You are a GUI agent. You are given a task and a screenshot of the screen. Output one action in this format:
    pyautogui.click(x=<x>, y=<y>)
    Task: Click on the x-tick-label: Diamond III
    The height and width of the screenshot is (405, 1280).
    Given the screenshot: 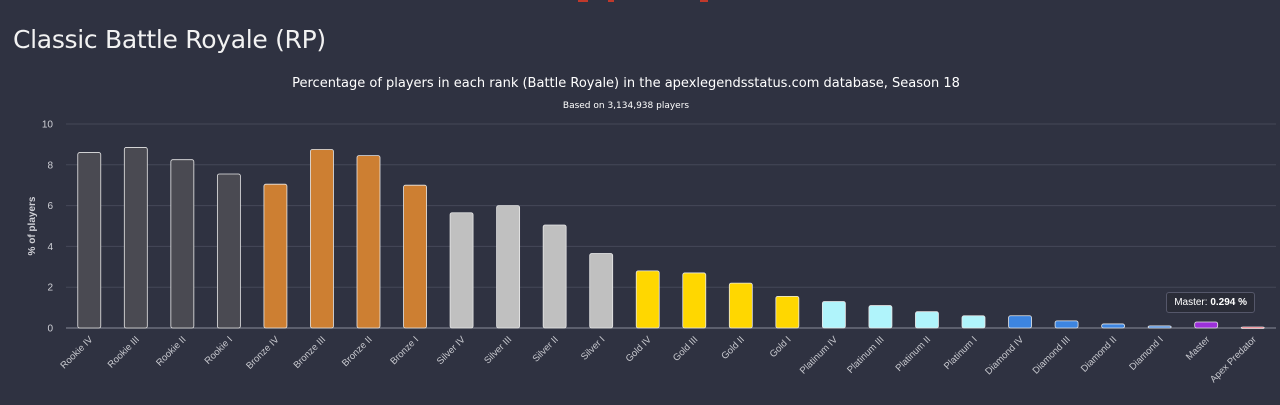 What is the action you would take?
    pyautogui.click(x=1052, y=355)
    